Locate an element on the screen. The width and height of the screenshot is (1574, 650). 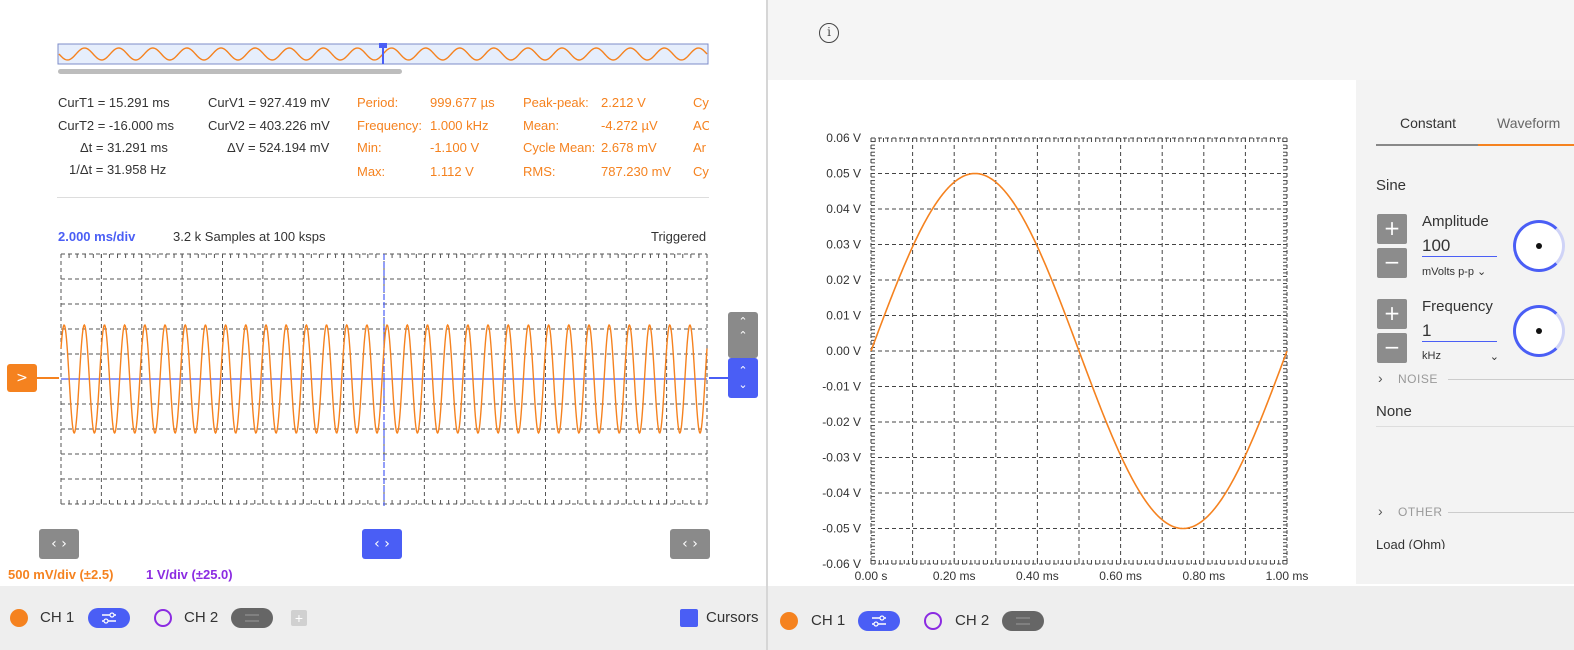
amplitude-increment-button: + is located at coordinates (1392, 229).